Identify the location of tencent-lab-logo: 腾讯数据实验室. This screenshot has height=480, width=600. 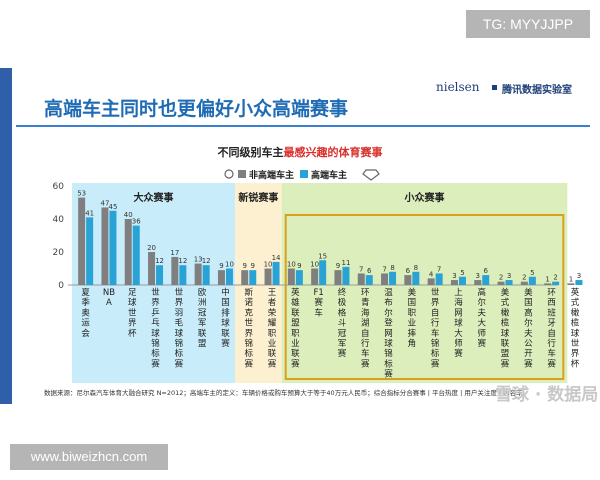
(537, 90).